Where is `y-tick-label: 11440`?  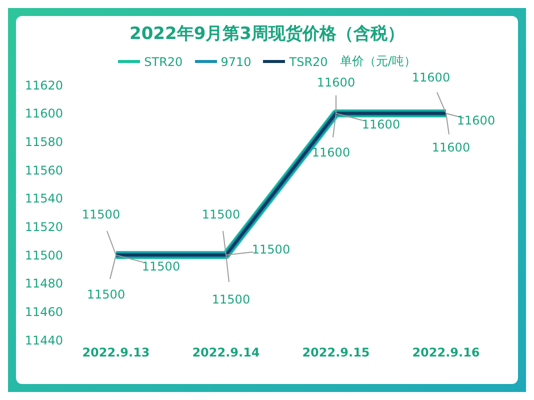
y-tick-label: 11440 is located at coordinates (43, 340).